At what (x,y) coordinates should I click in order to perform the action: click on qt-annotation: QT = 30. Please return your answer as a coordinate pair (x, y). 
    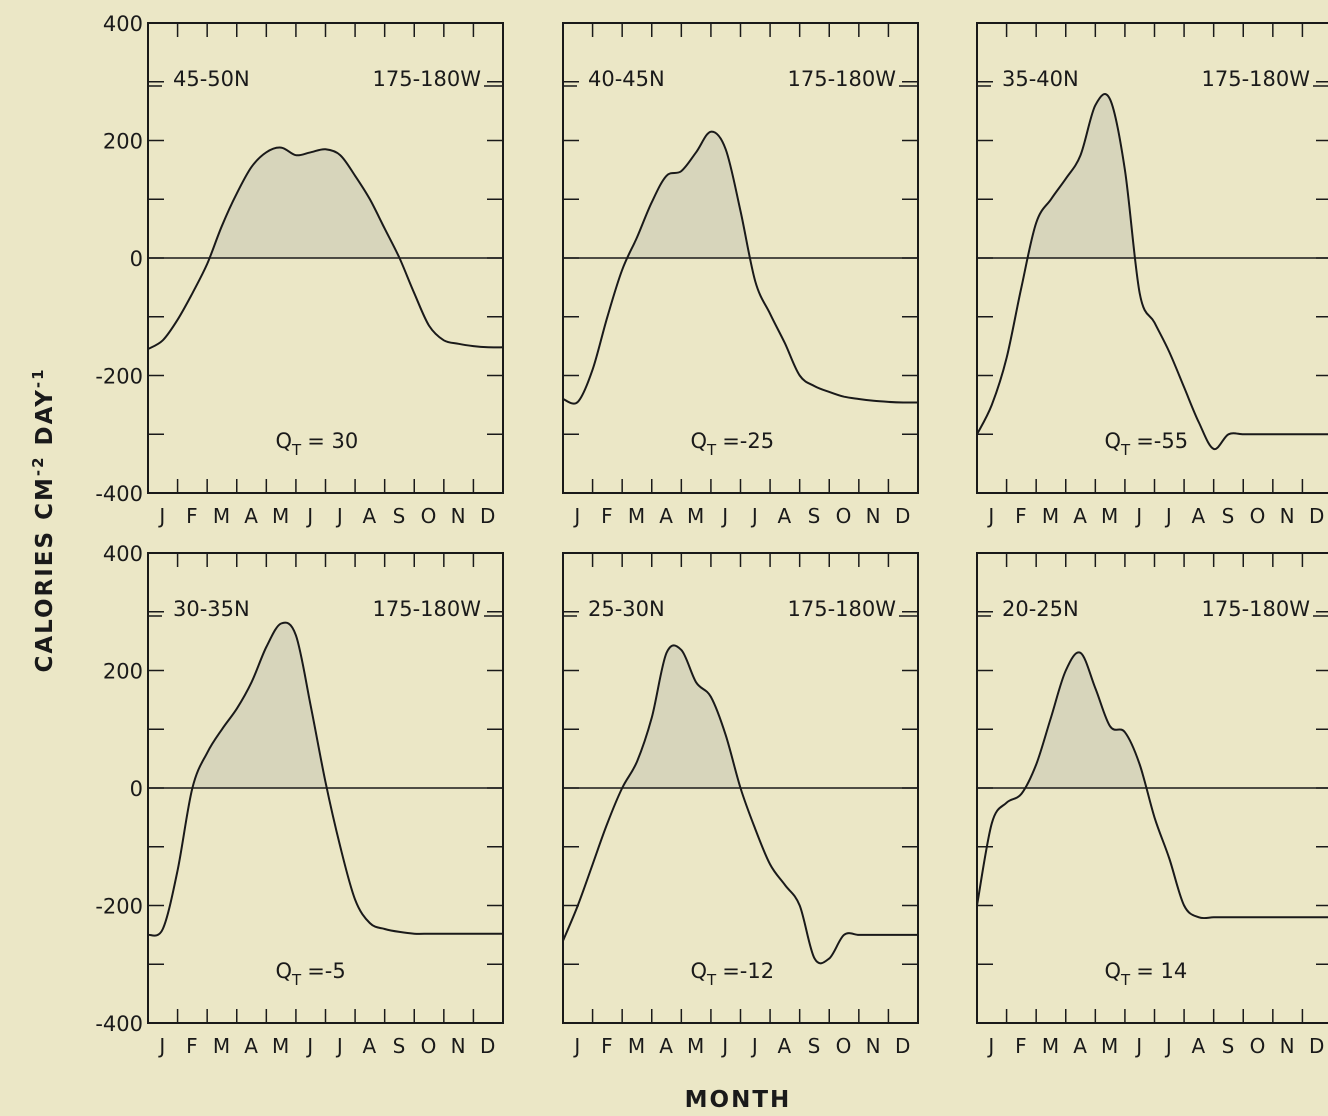
    Looking at the image, I should click on (317, 444).